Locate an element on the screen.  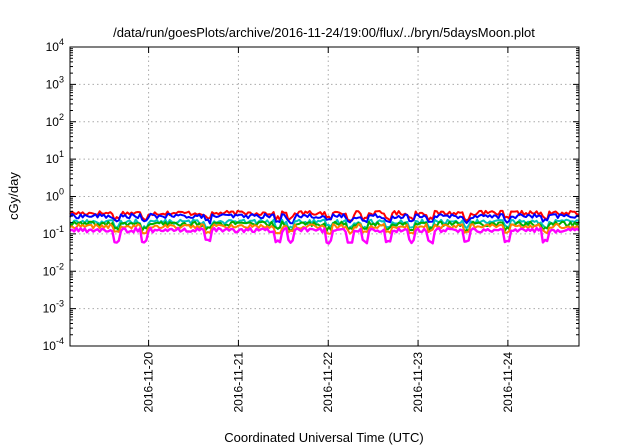
x-tick-label: 2016-11-24 is located at coordinates (508, 382).